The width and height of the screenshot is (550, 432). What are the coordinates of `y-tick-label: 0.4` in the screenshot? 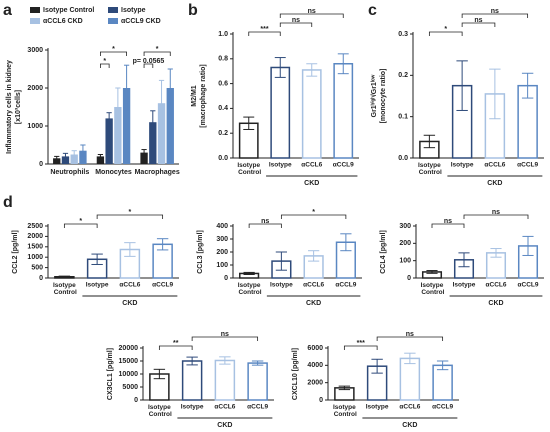 It's located at (223, 108).